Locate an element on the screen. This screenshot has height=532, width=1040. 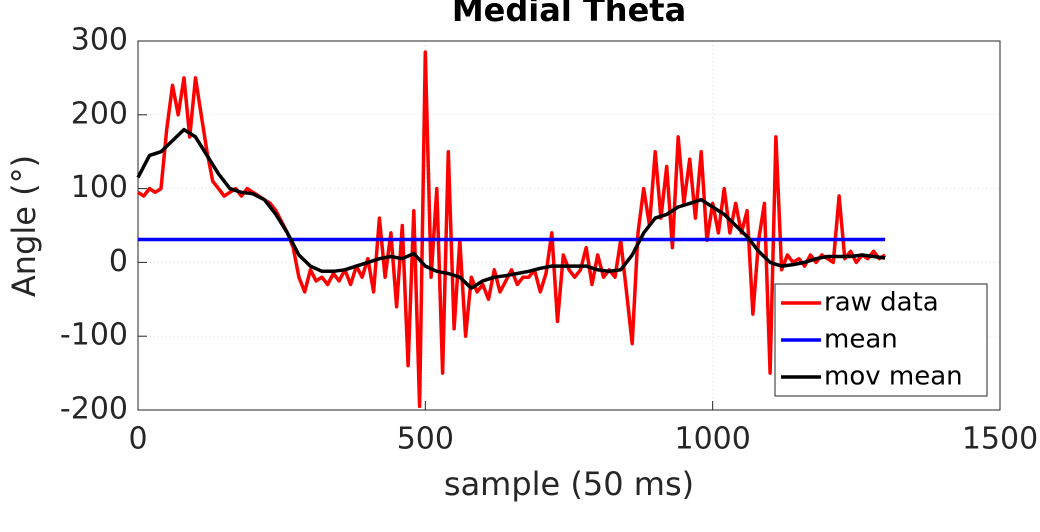
legend: raw data mean mov mean is located at coordinates (881, 340).